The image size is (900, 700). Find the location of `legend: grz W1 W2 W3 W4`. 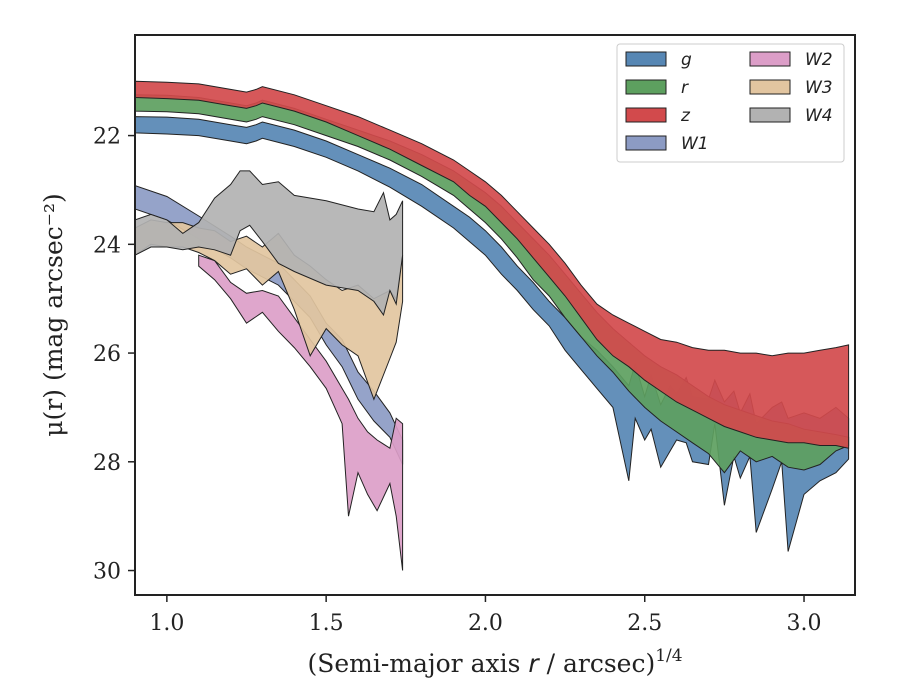

legend: grz W1 W2 W3 W4 is located at coordinates (730, 103).